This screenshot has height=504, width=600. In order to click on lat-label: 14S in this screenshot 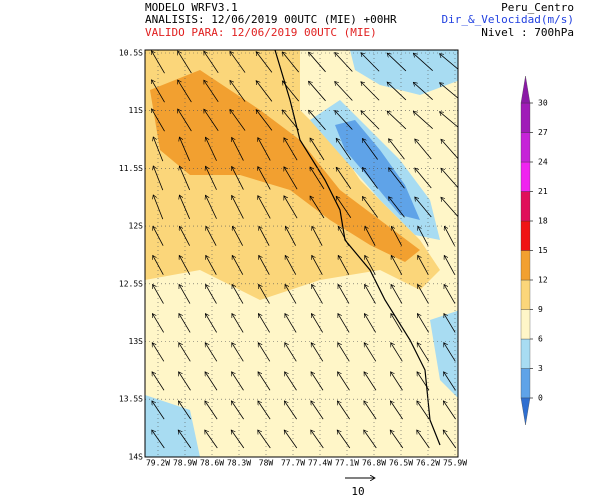, I will do `click(136, 456)`.